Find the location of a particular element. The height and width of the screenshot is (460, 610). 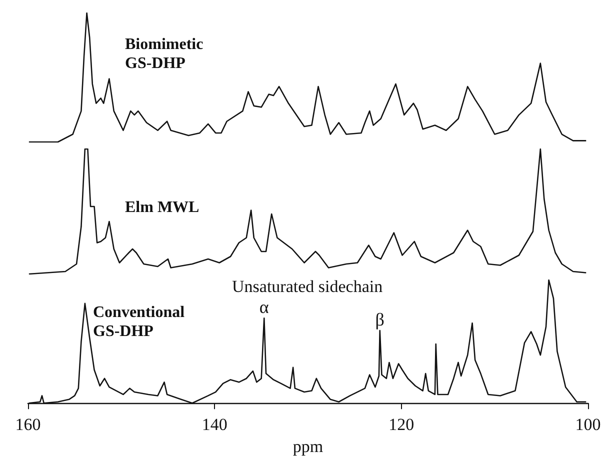

annotation: β is located at coordinates (379, 319).